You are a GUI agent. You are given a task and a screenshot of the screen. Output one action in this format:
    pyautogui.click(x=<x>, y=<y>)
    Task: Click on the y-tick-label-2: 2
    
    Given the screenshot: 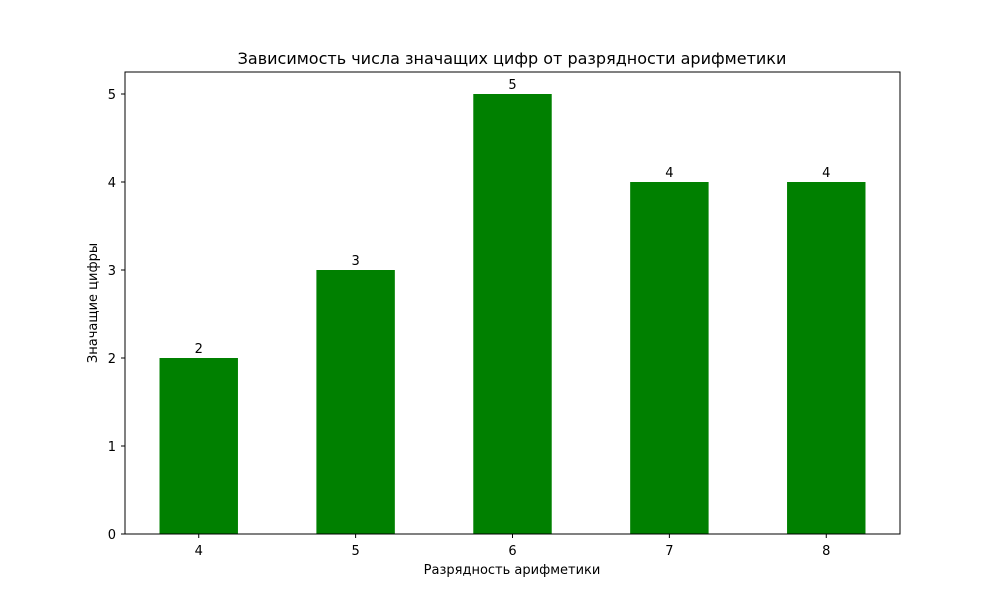 What is the action you would take?
    pyautogui.click(x=112, y=359)
    